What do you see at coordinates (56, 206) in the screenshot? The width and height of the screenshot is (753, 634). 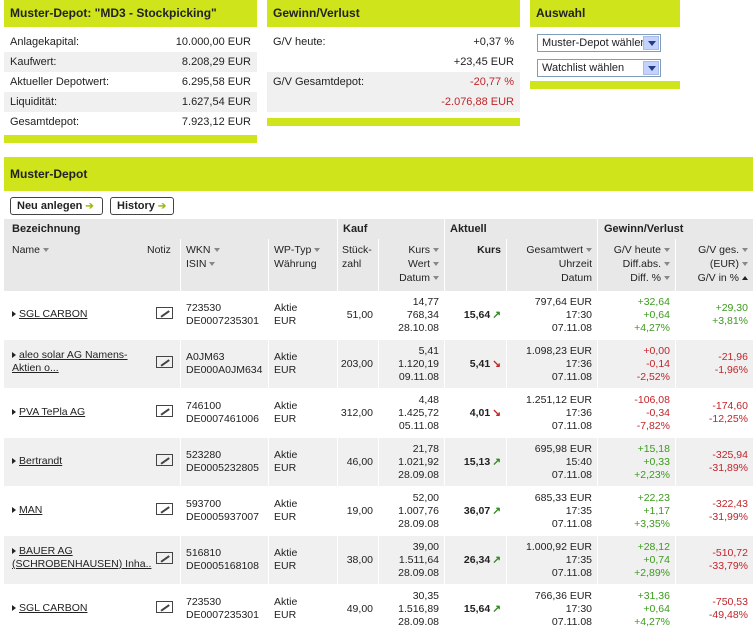 I see `new-depot-button: Neu anlegen ➔` at bounding box center [56, 206].